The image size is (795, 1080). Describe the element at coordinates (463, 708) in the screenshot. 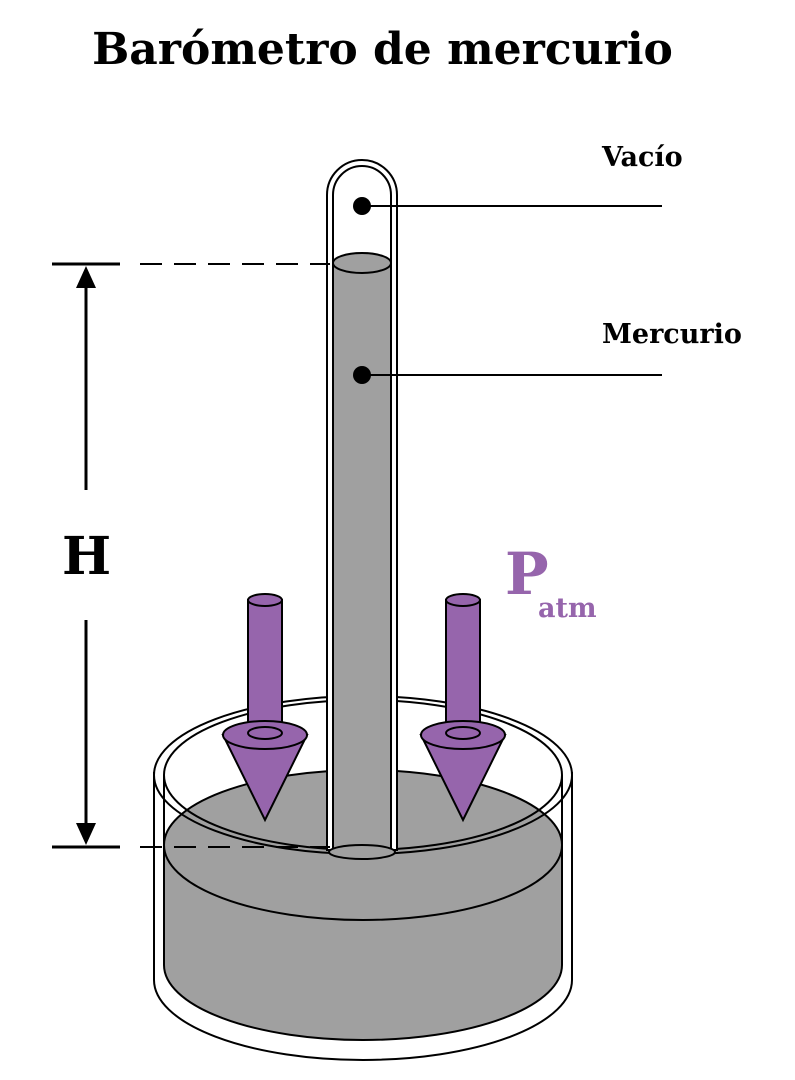

I see `pressure-arrow-right-icon` at that location.